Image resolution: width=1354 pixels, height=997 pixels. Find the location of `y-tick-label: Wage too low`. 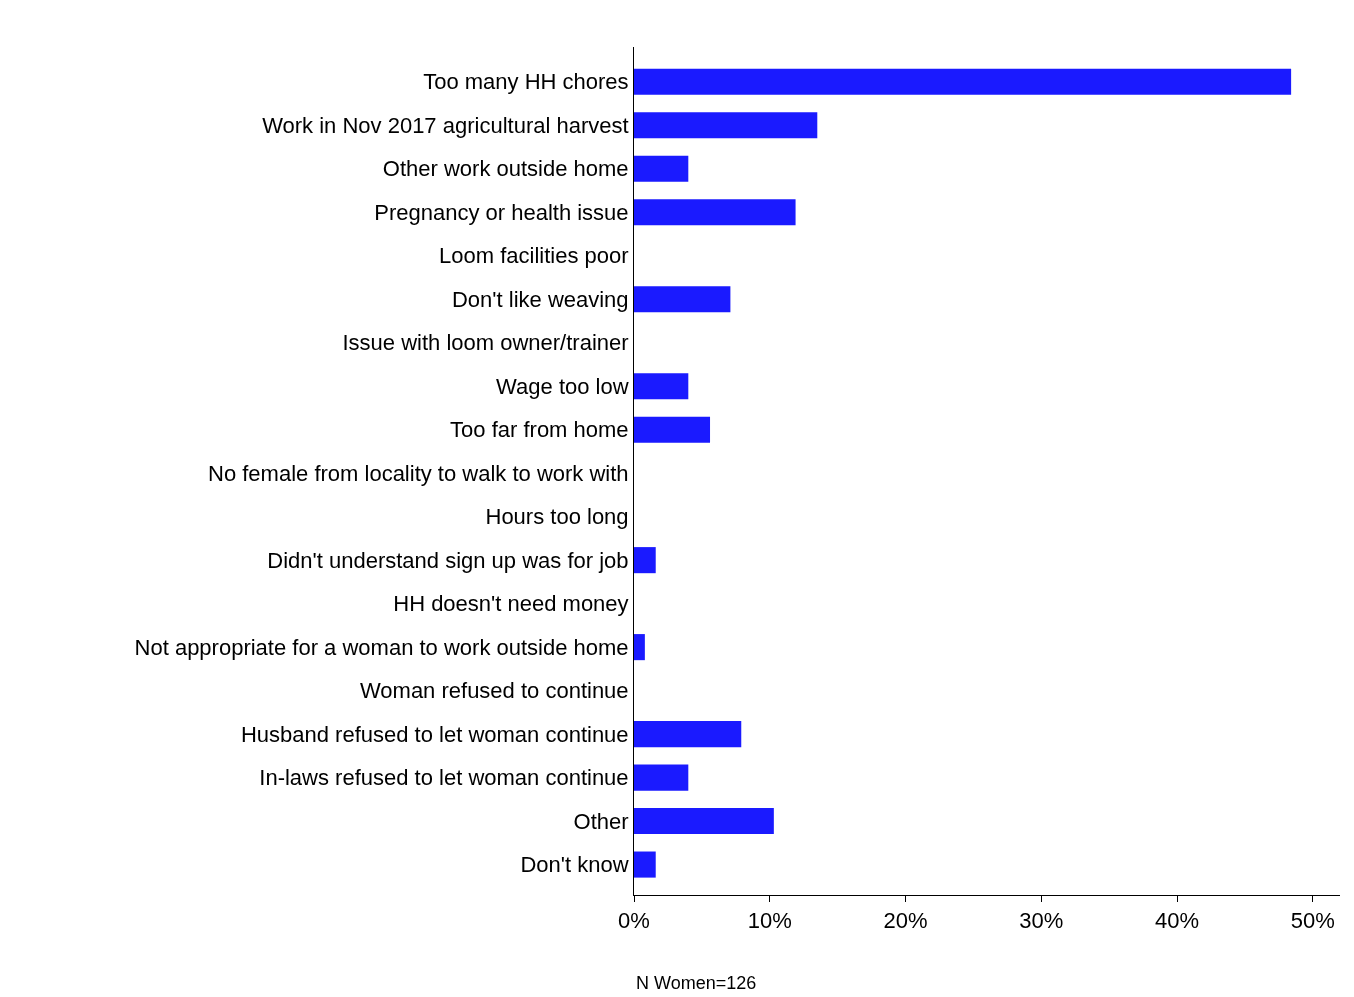

y-tick-label: Wage too low is located at coordinates (562, 386).